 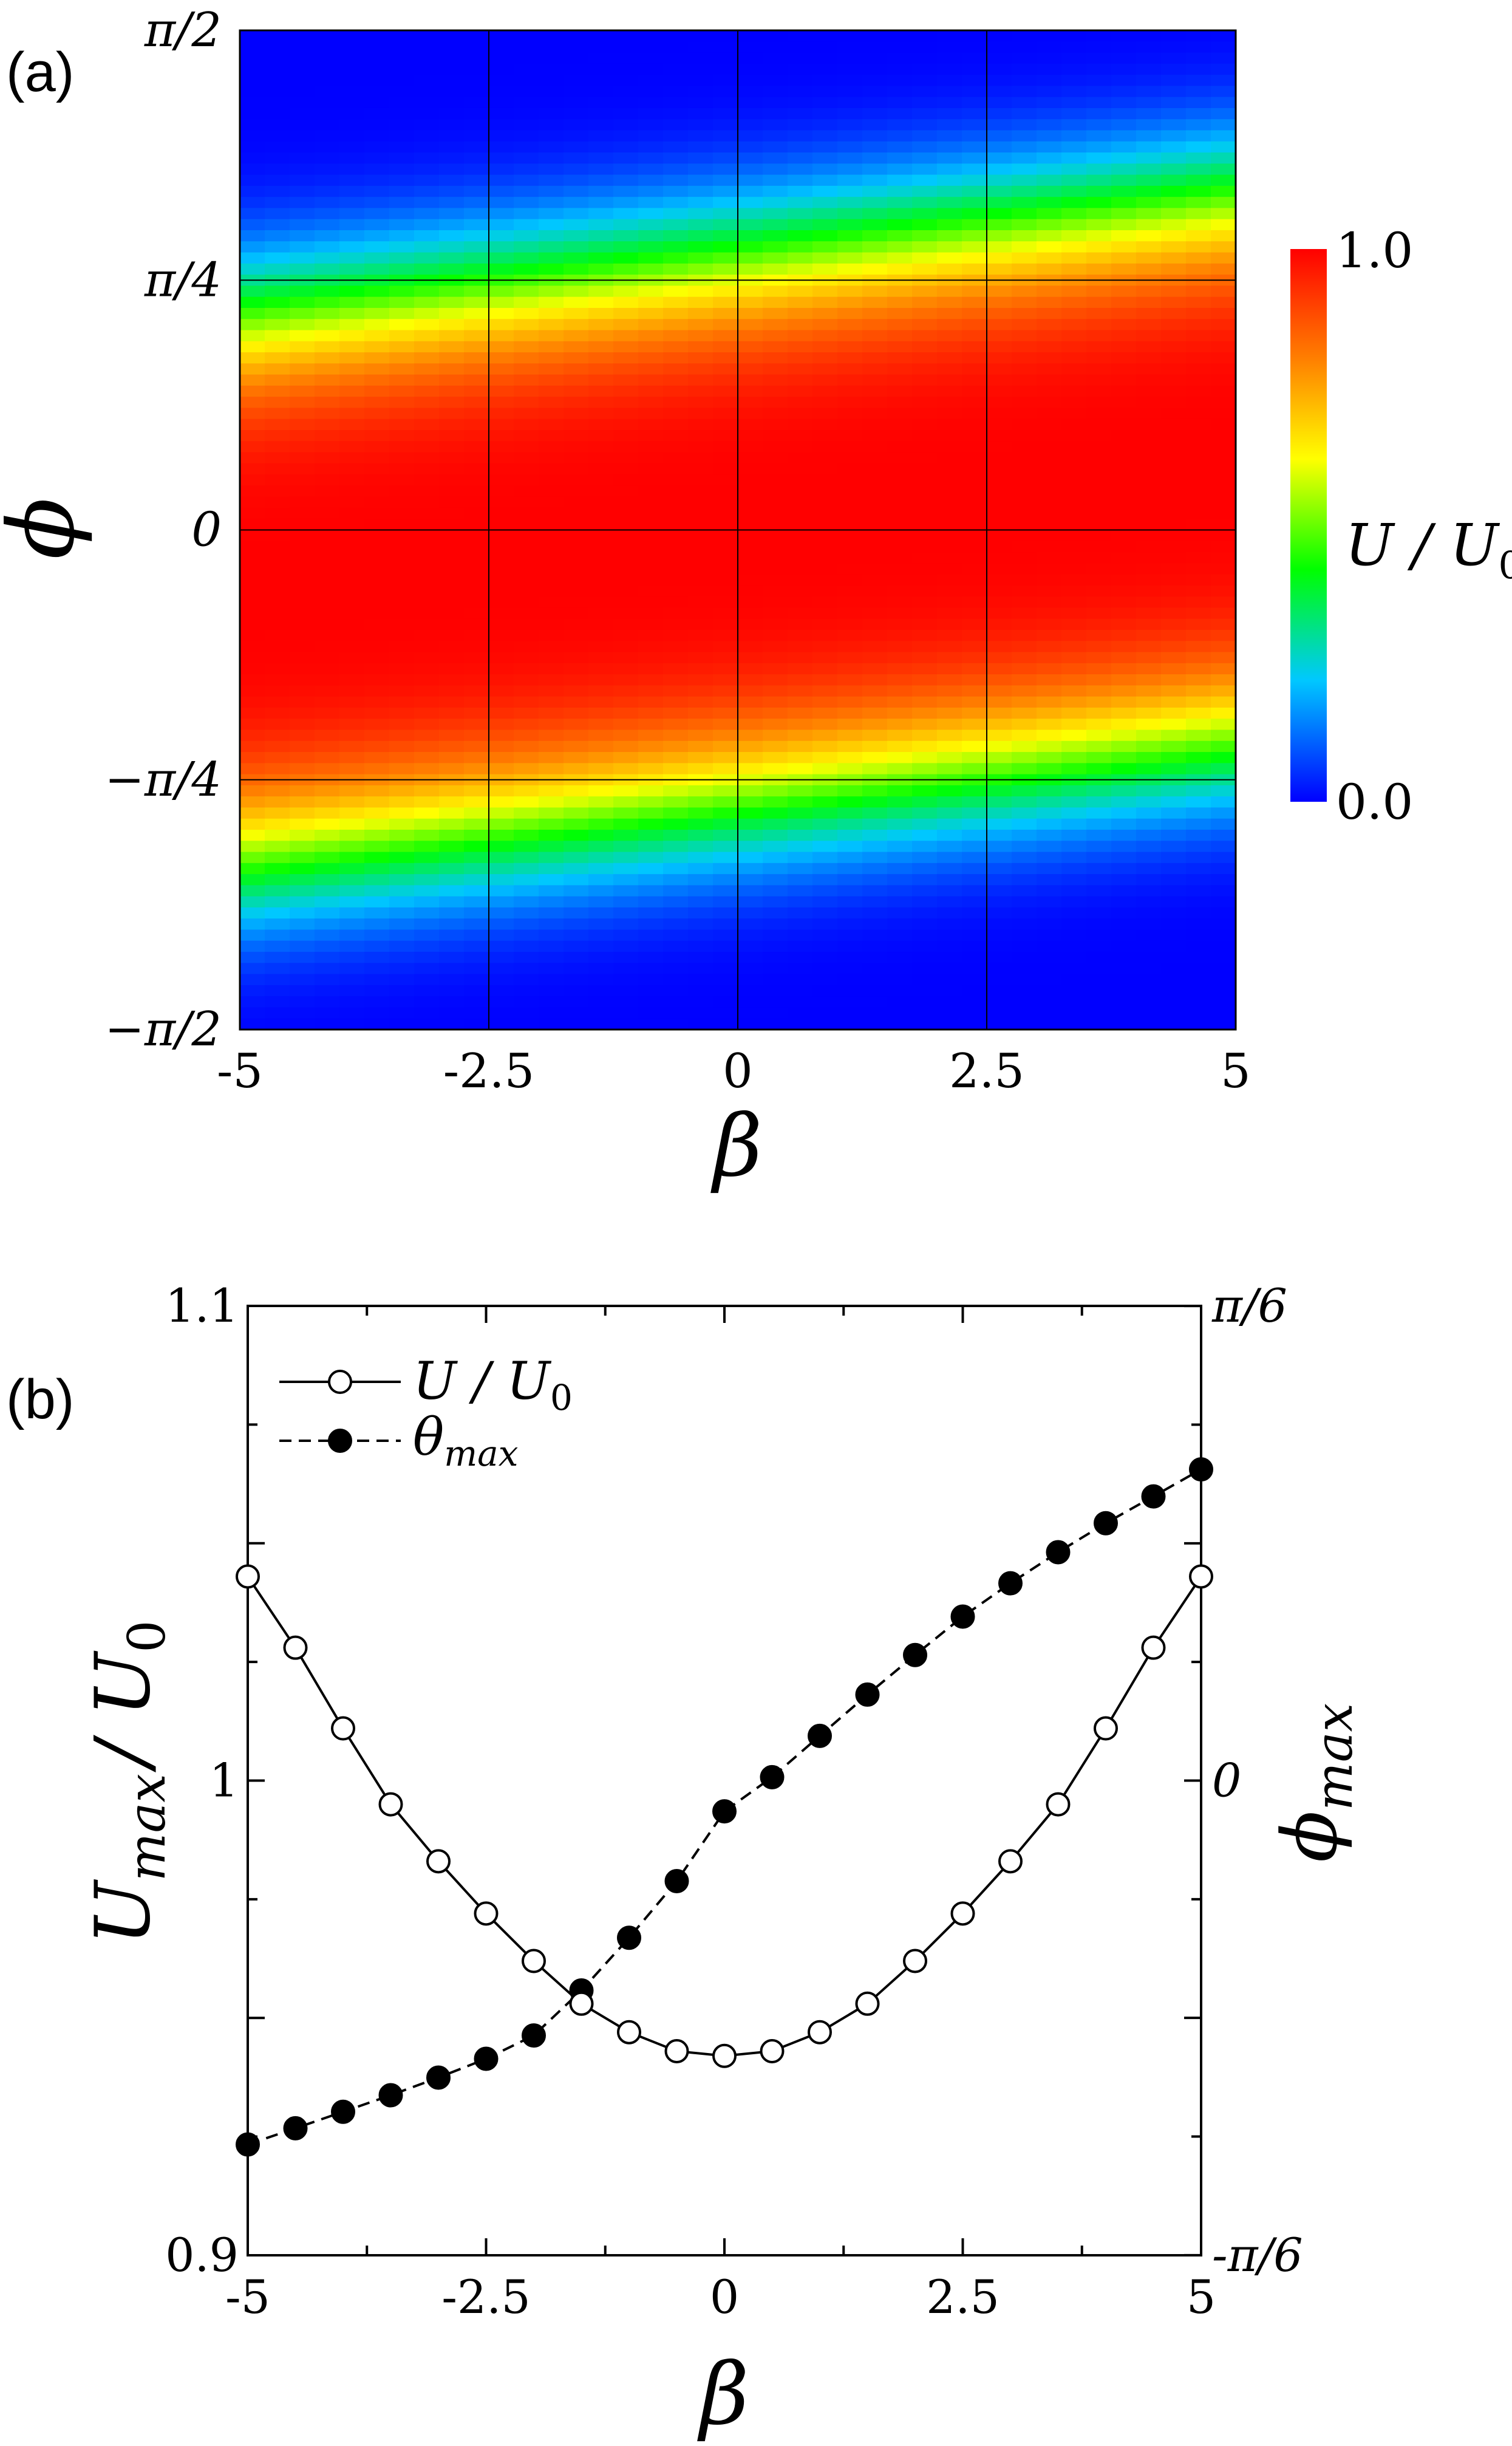 What do you see at coordinates (340, 1441) in the screenshot?
I see `legend-marker-theta` at bounding box center [340, 1441].